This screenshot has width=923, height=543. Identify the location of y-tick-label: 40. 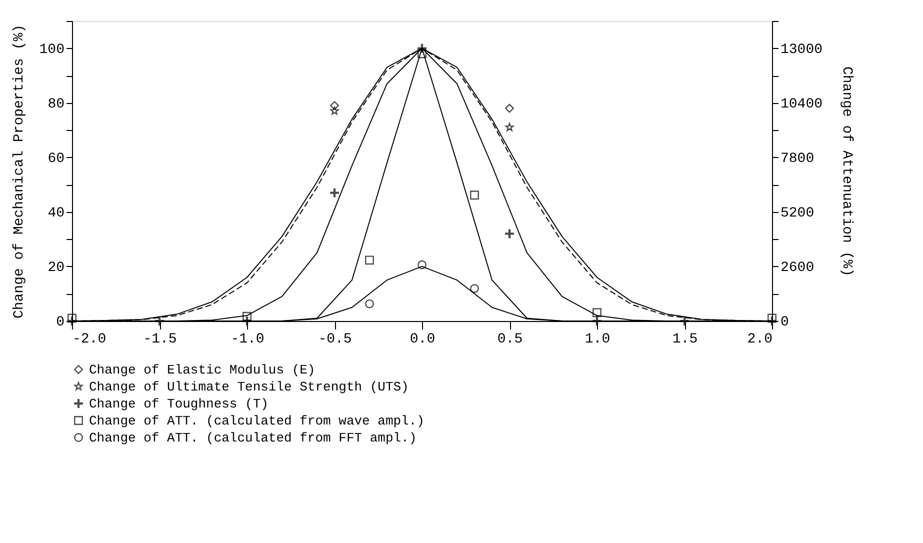
(56, 213).